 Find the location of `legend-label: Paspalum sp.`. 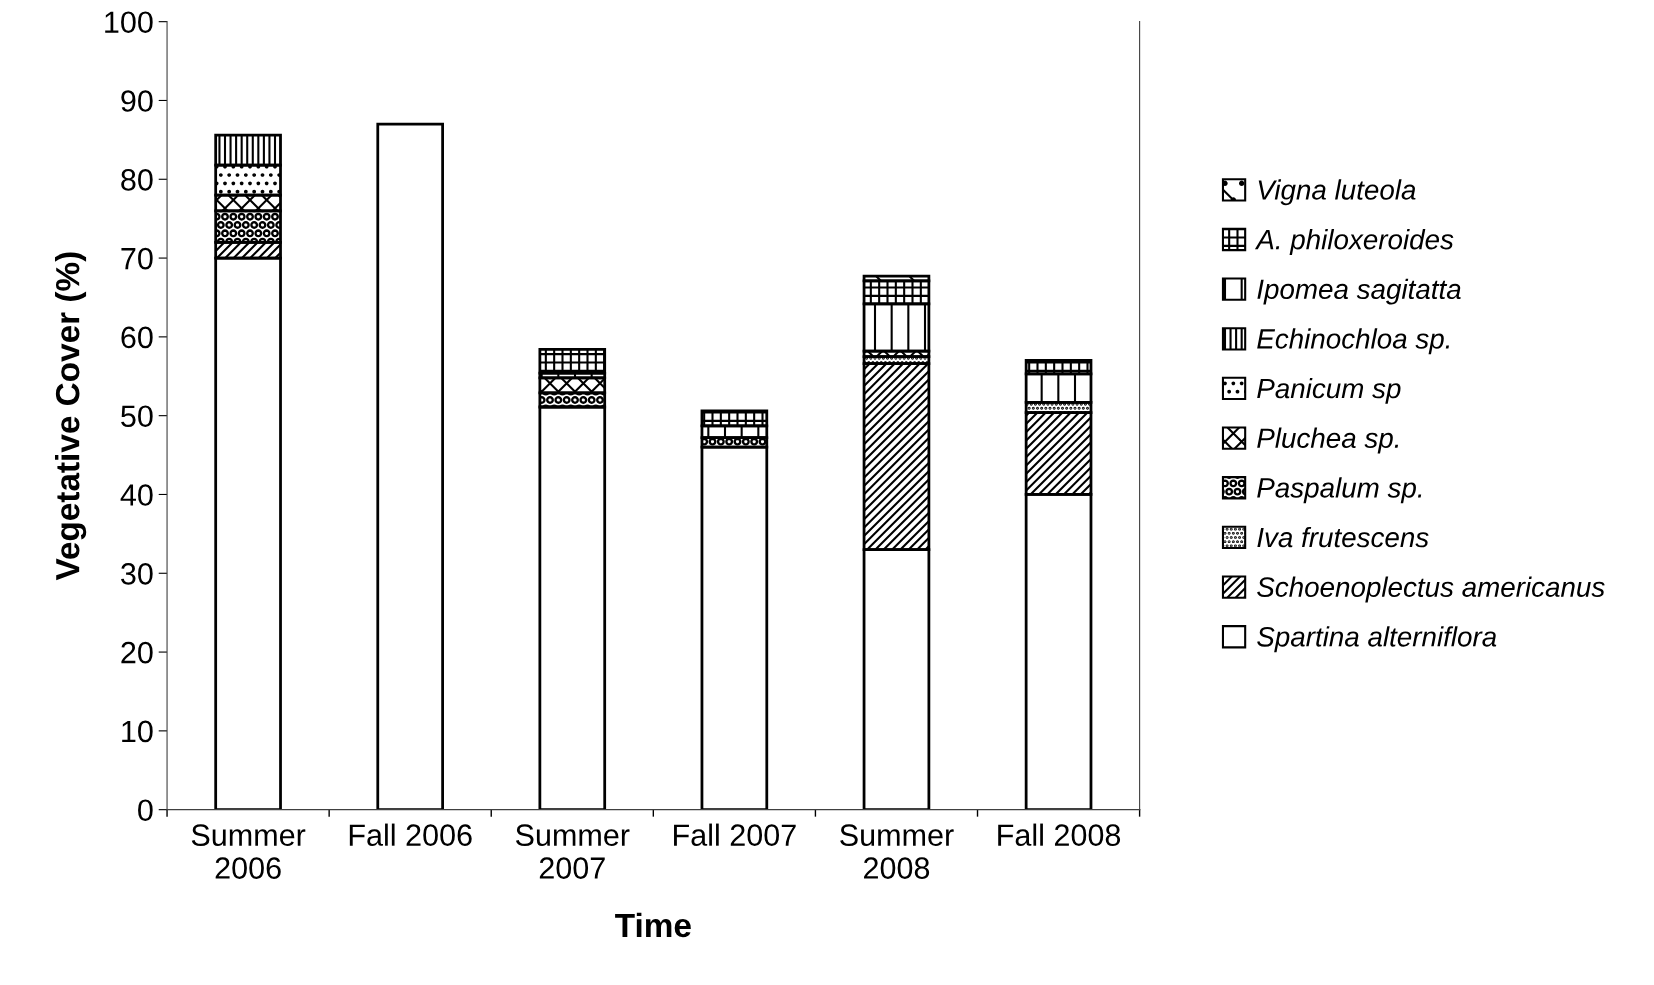

legend-label: Paspalum sp. is located at coordinates (1339, 490).